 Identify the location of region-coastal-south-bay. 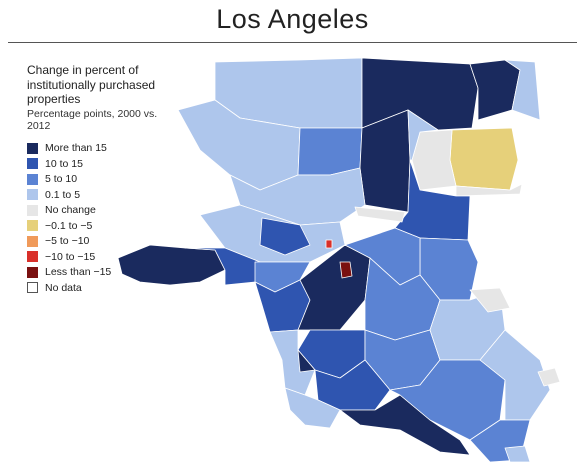
(292, 362).